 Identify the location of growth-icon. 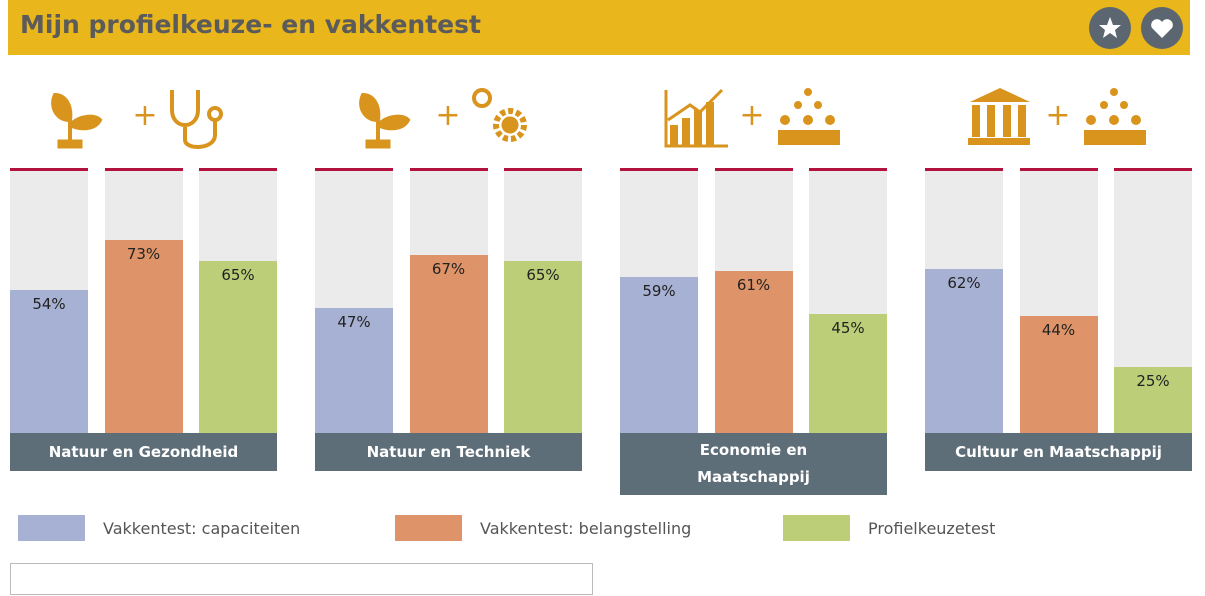
(696, 118).